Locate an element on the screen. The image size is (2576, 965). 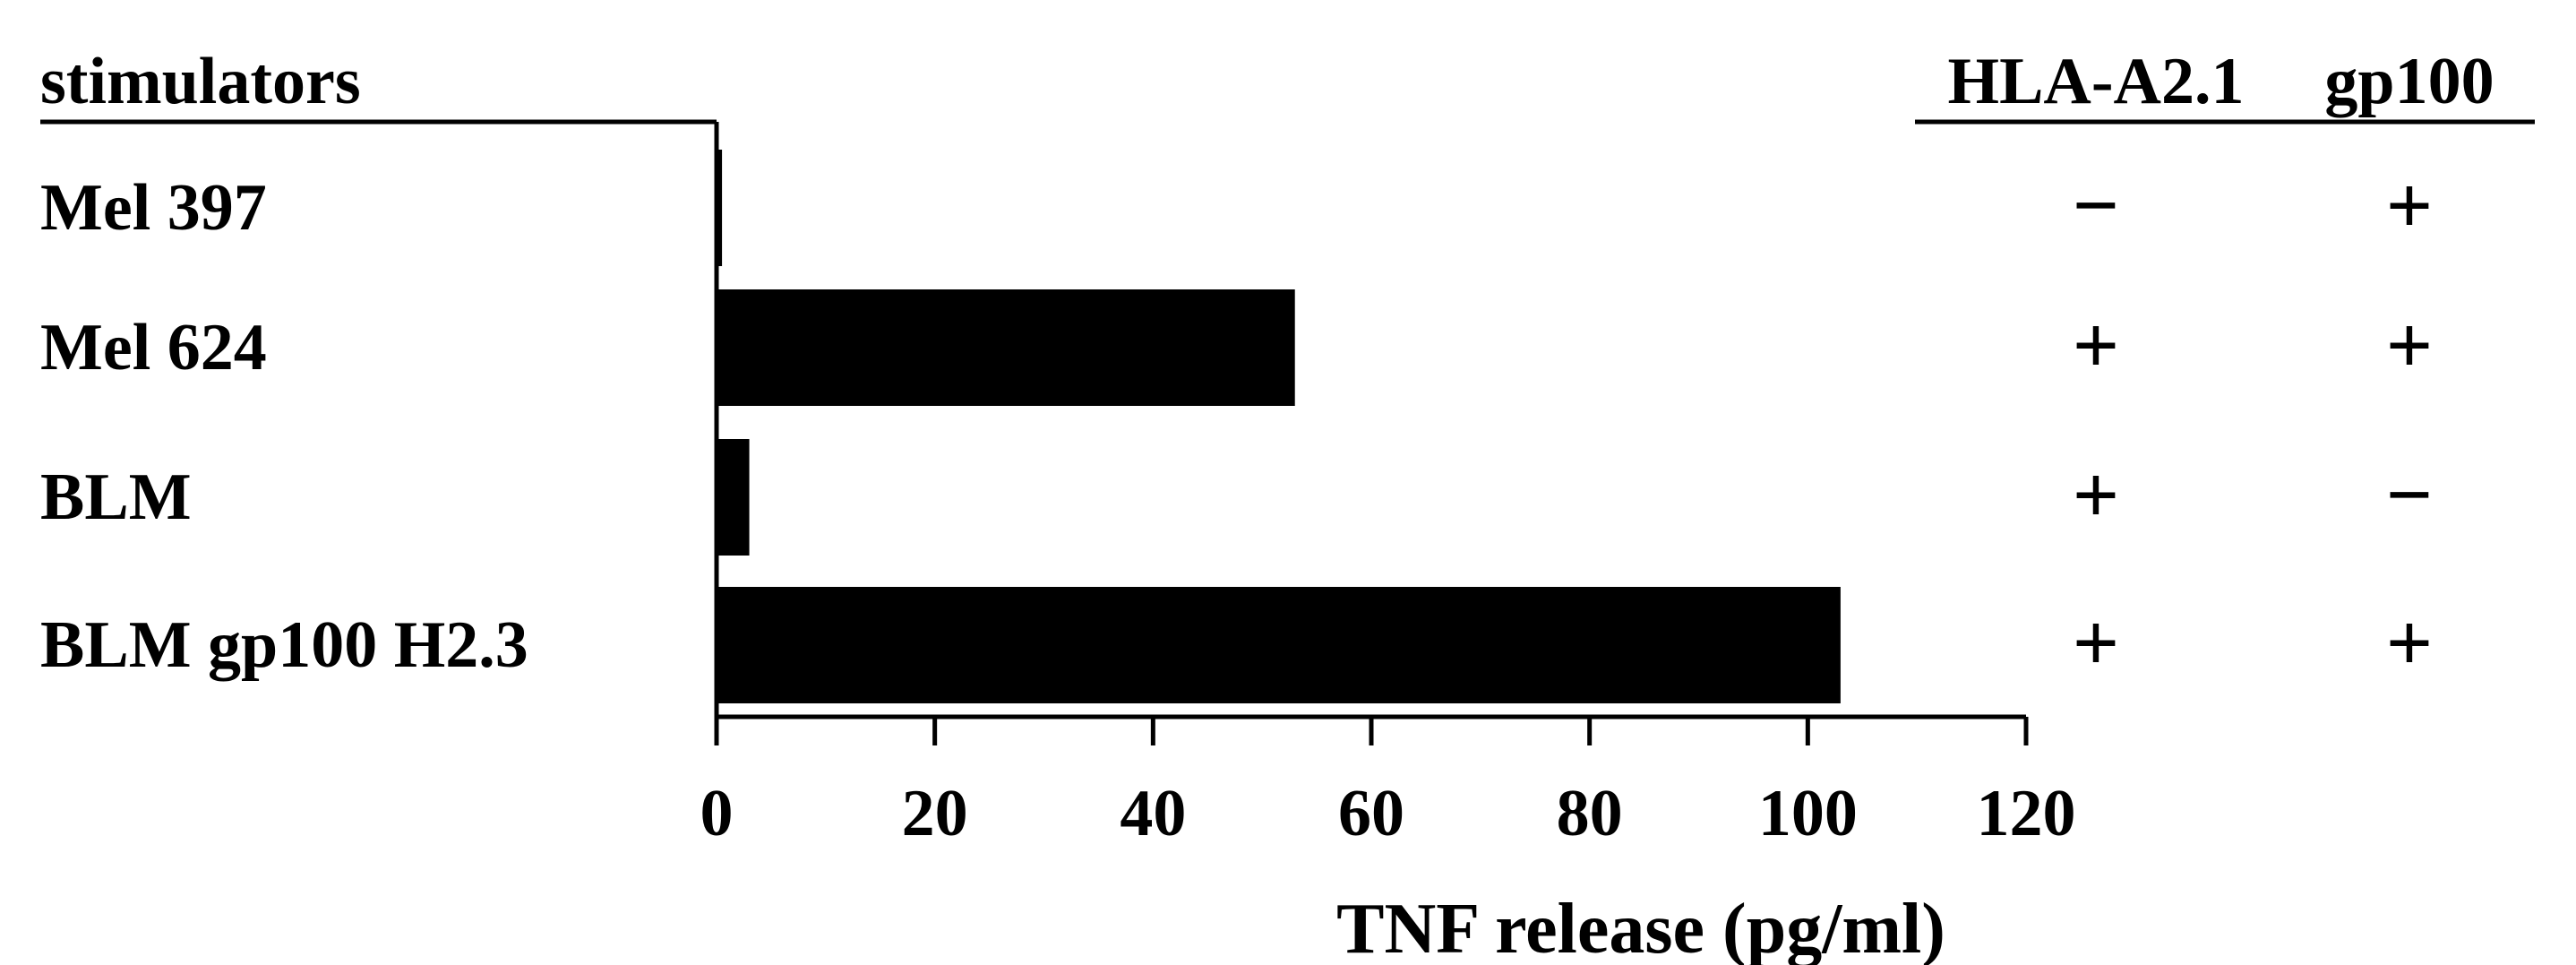
x-tick-label-60: 60 is located at coordinates (1371, 814).